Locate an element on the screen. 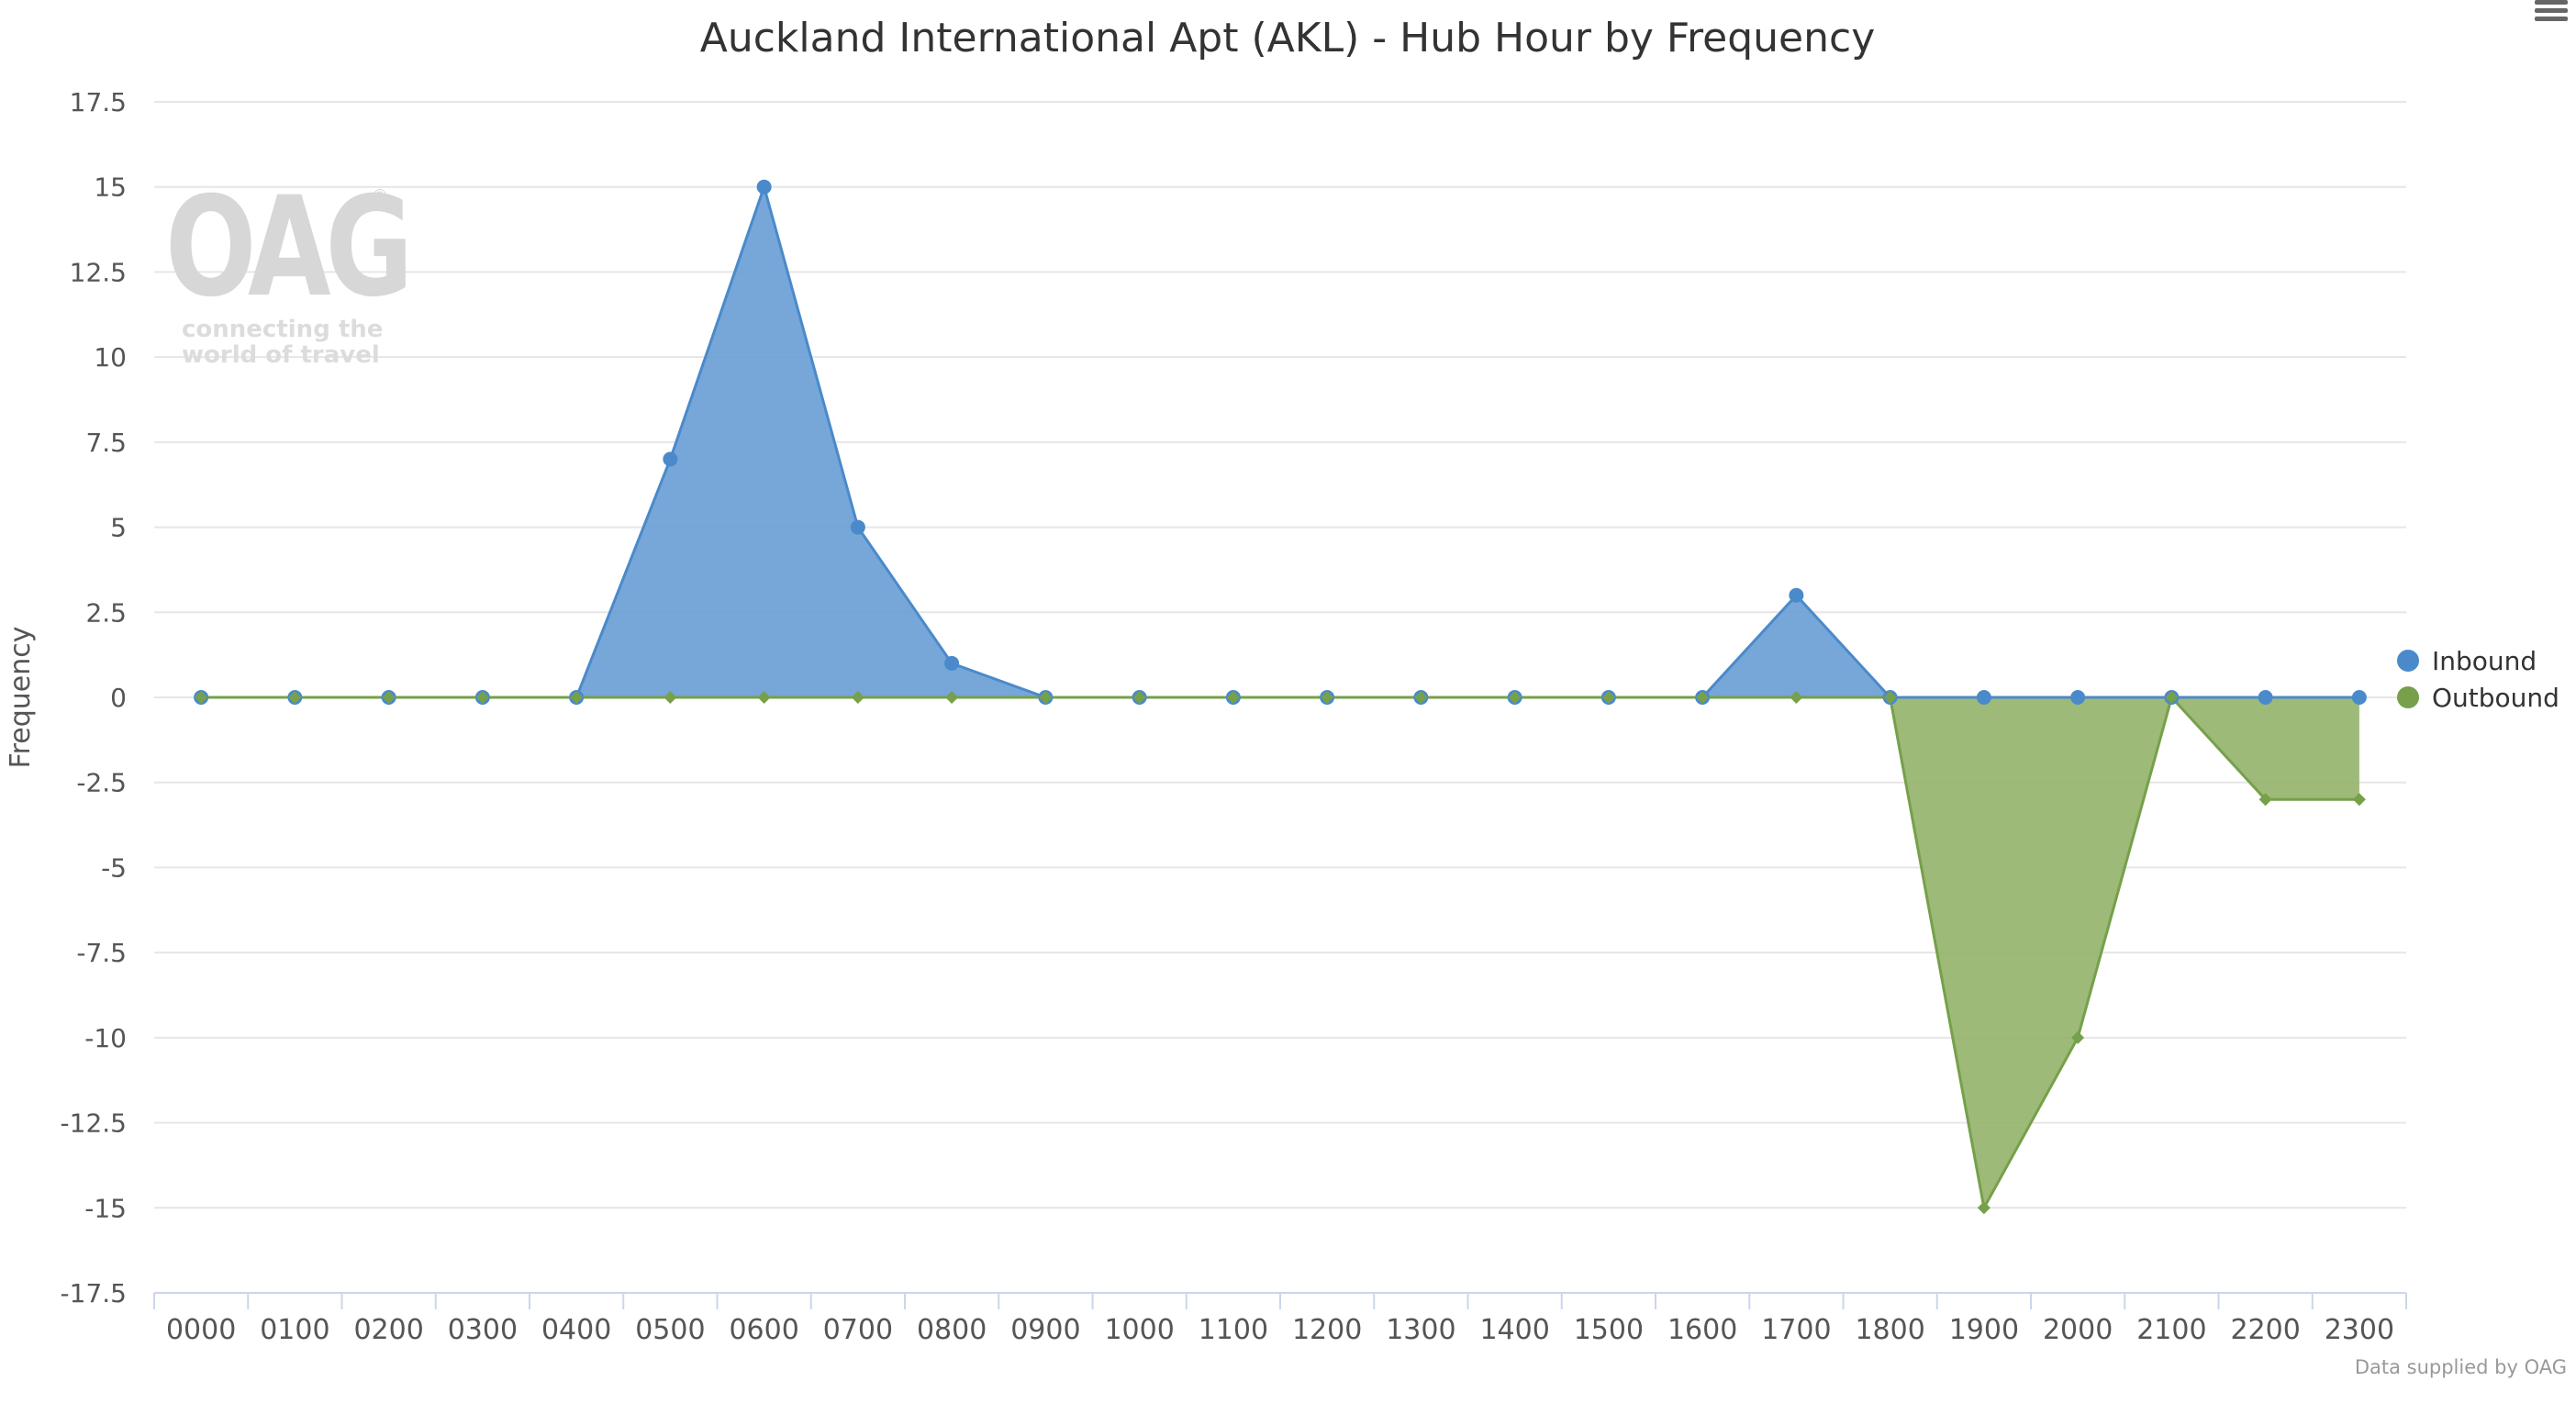  y-tick-label: 5 is located at coordinates (119, 528).